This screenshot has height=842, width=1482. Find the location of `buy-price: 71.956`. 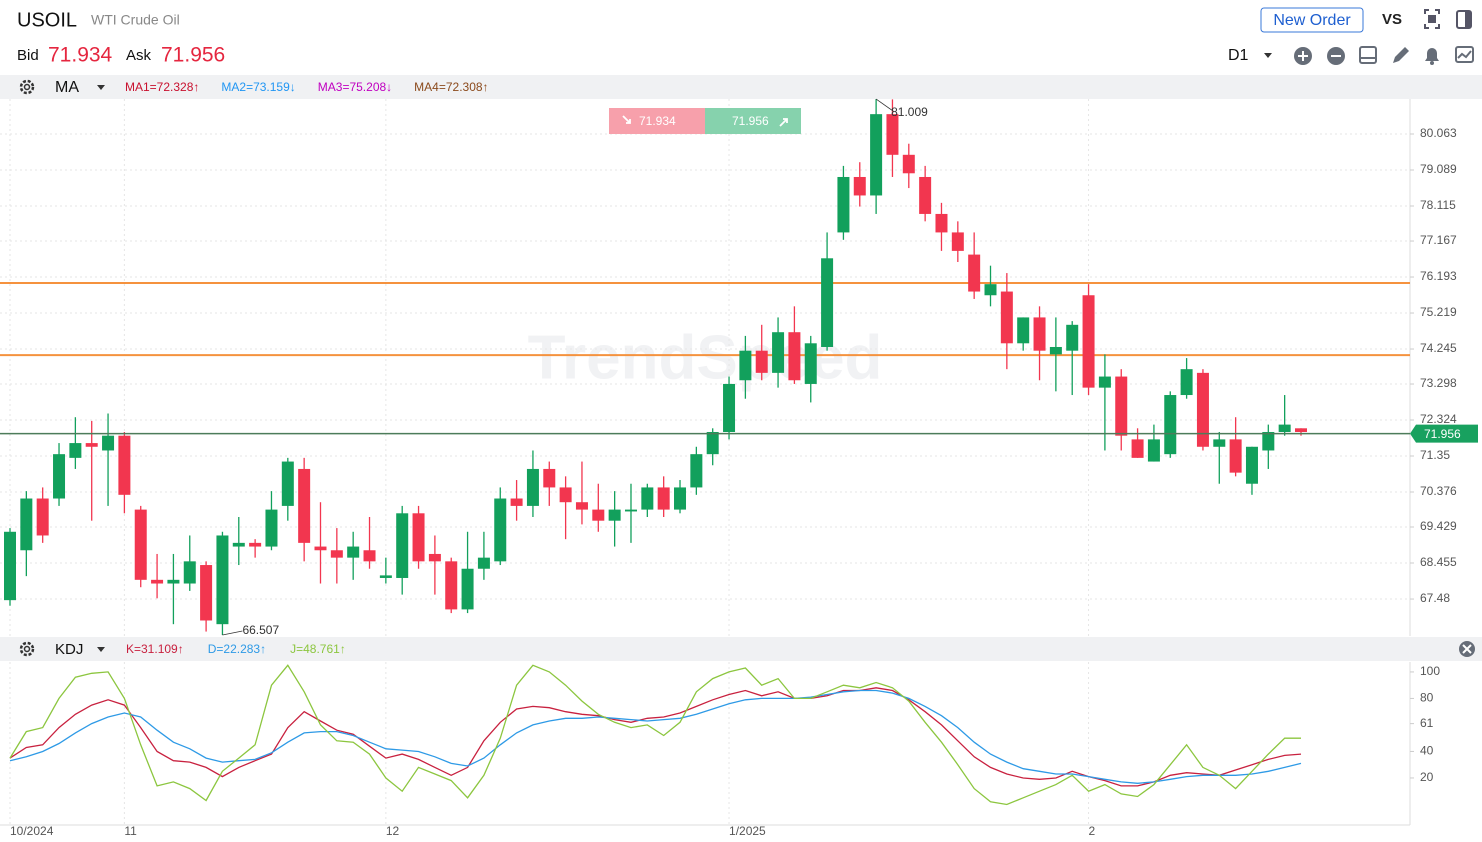

buy-price: 71.956 is located at coordinates (750, 121).